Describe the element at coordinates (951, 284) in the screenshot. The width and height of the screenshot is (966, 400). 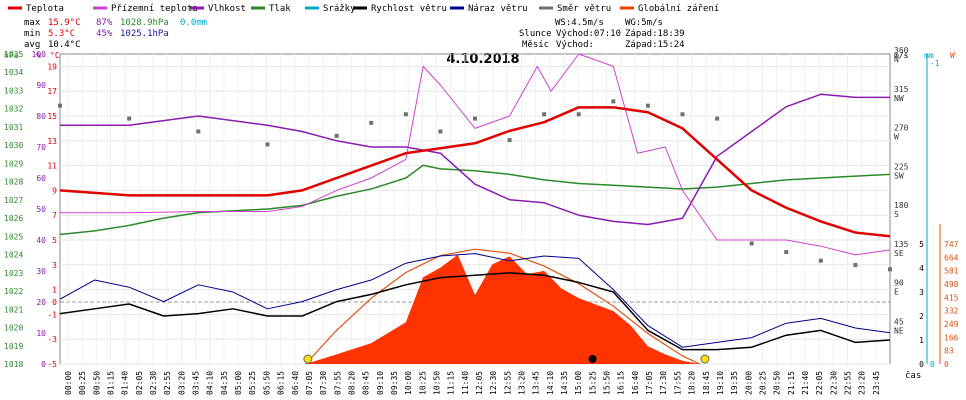
I see `y-tick-w: 498` at that location.